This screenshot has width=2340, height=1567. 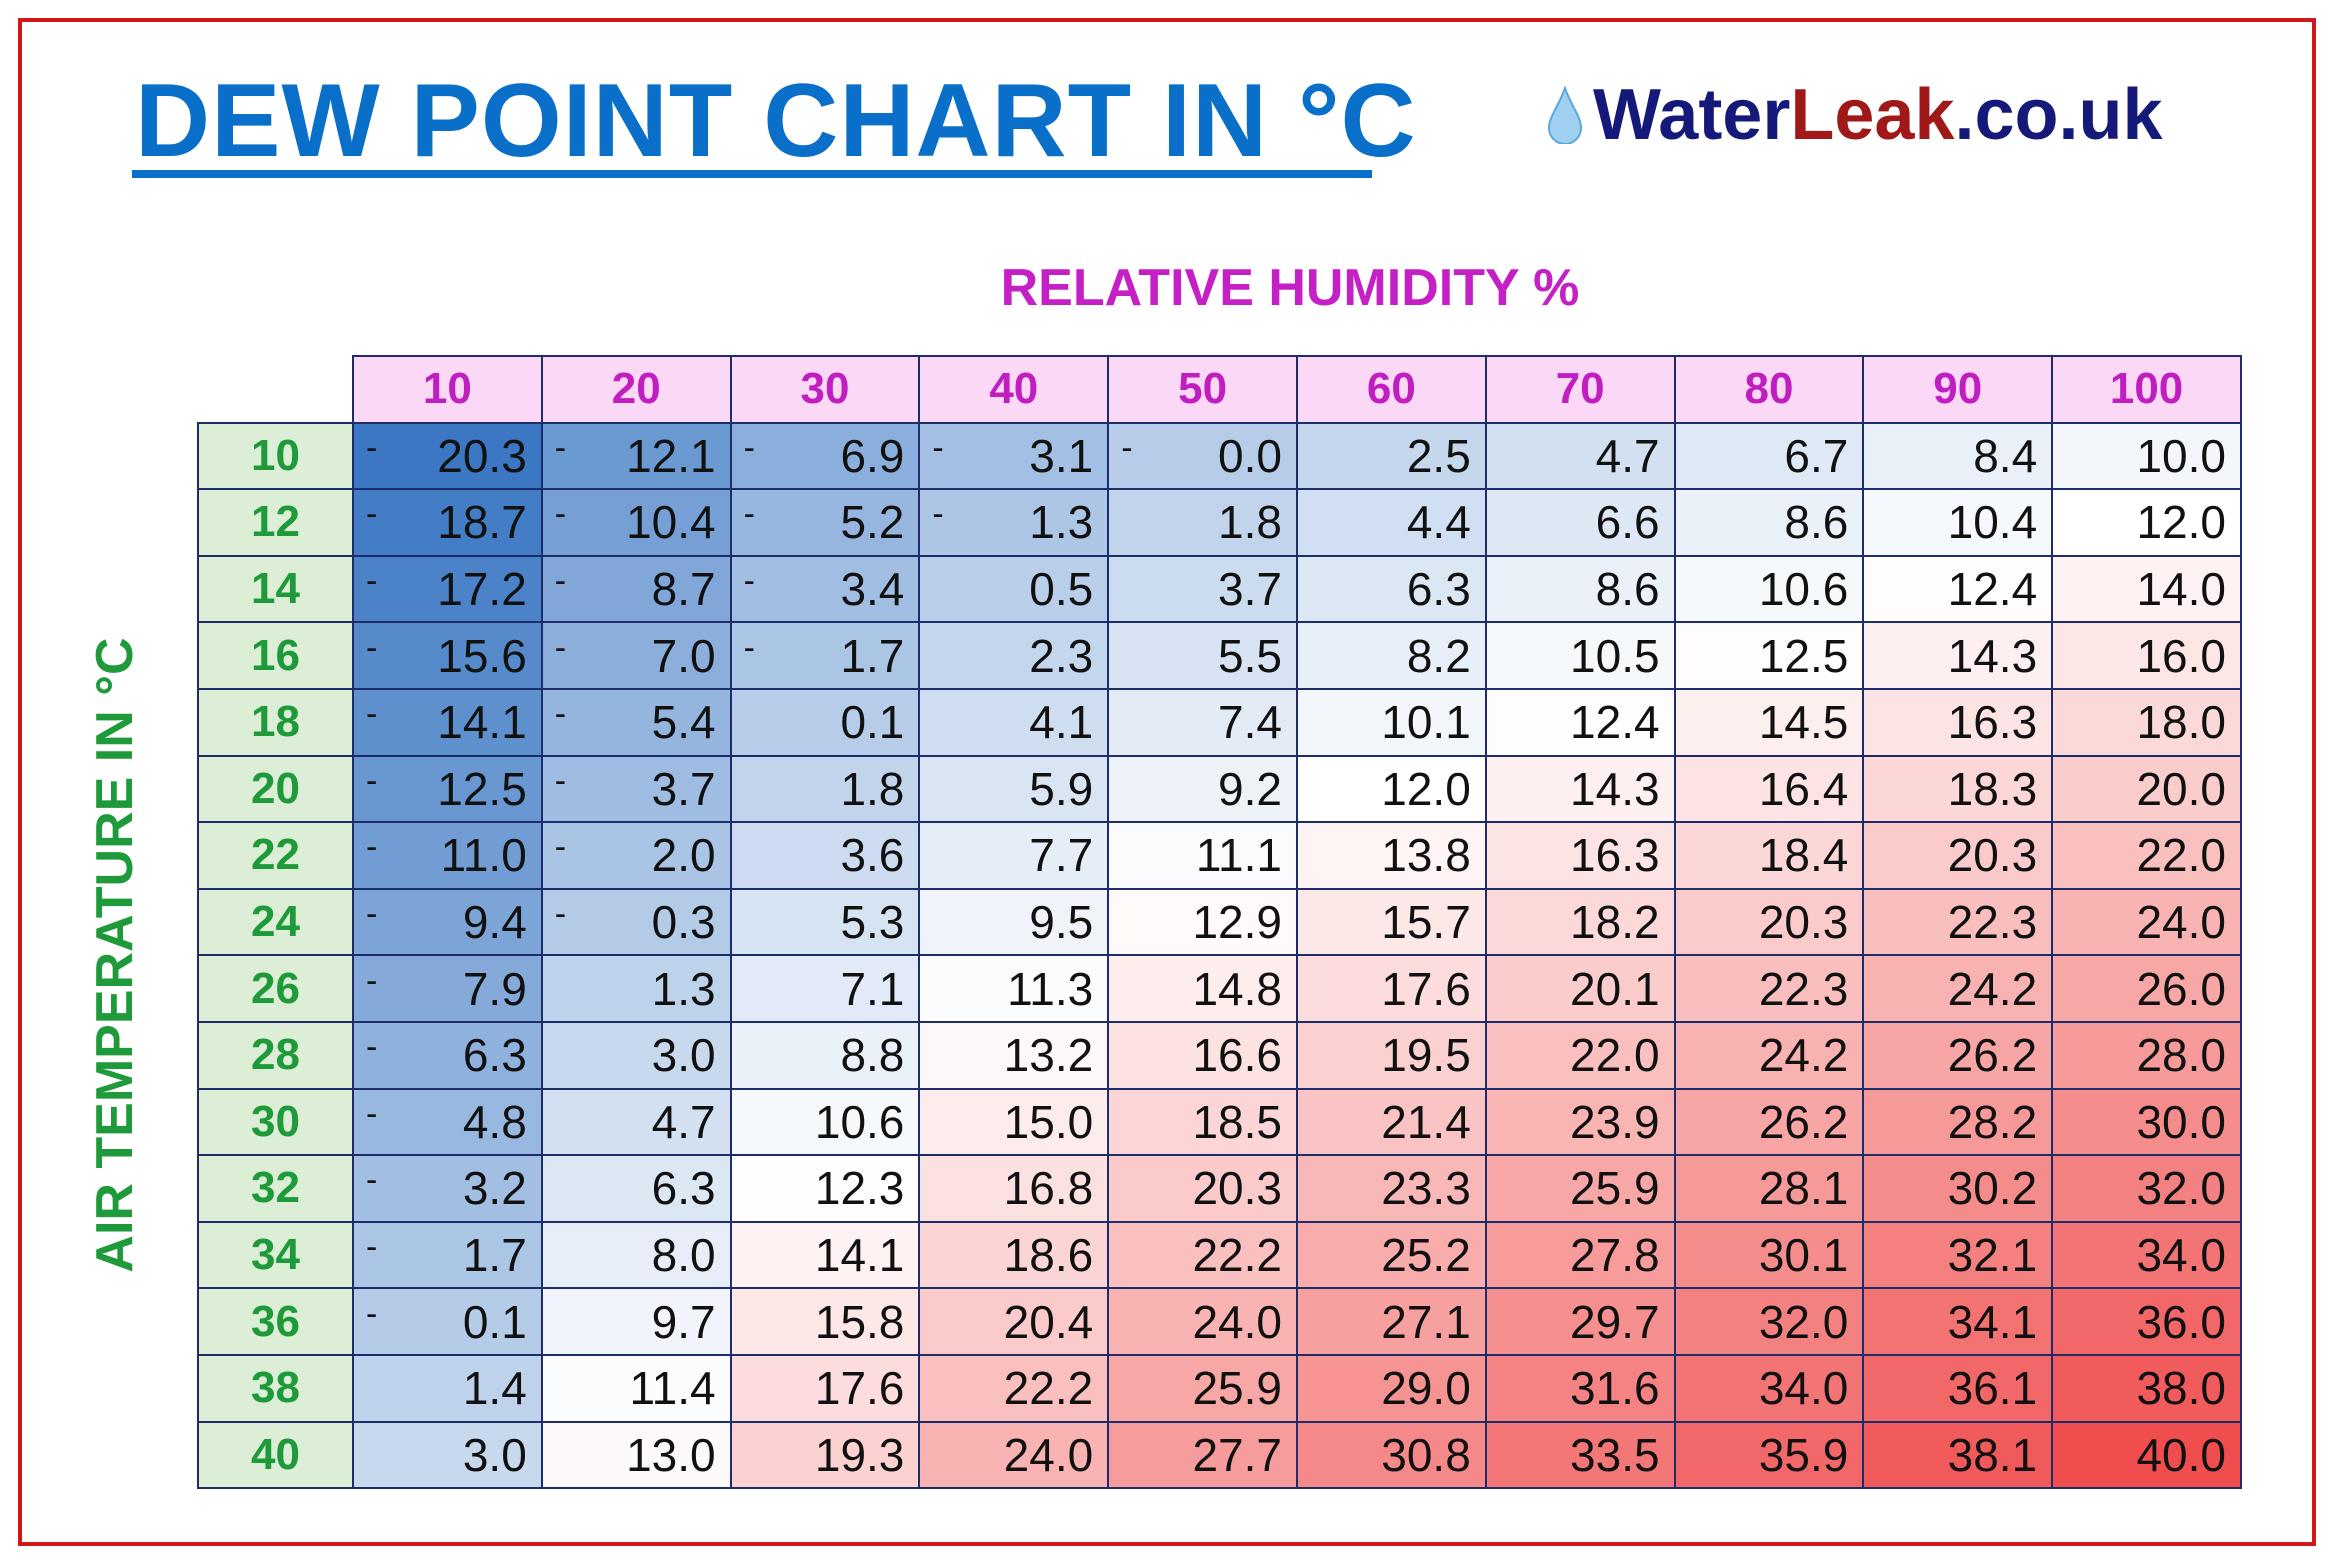 What do you see at coordinates (2146, 1055) in the screenshot?
I see `dew-point-cell: 28.0` at bounding box center [2146, 1055].